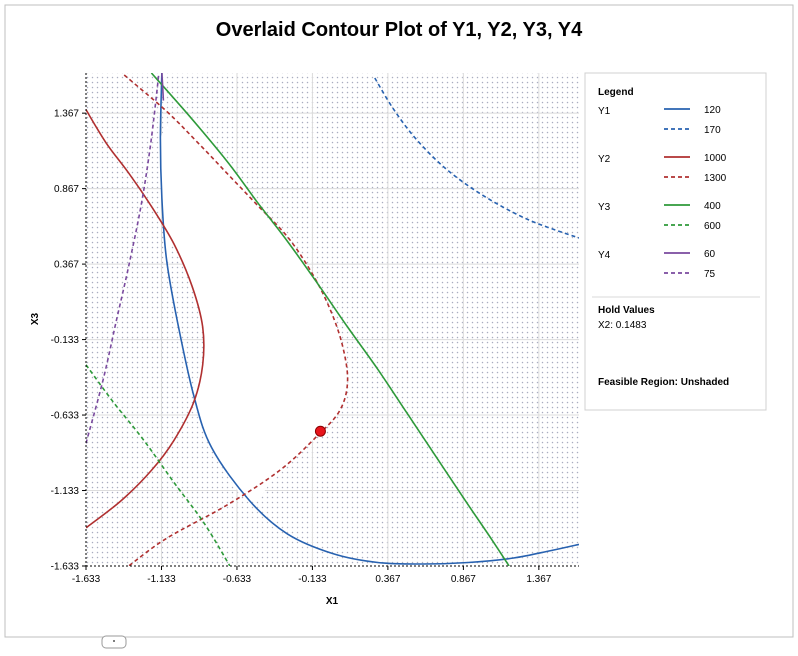 The image size is (798, 656). I want to click on y-tick-label: -0.633, so click(65, 416).